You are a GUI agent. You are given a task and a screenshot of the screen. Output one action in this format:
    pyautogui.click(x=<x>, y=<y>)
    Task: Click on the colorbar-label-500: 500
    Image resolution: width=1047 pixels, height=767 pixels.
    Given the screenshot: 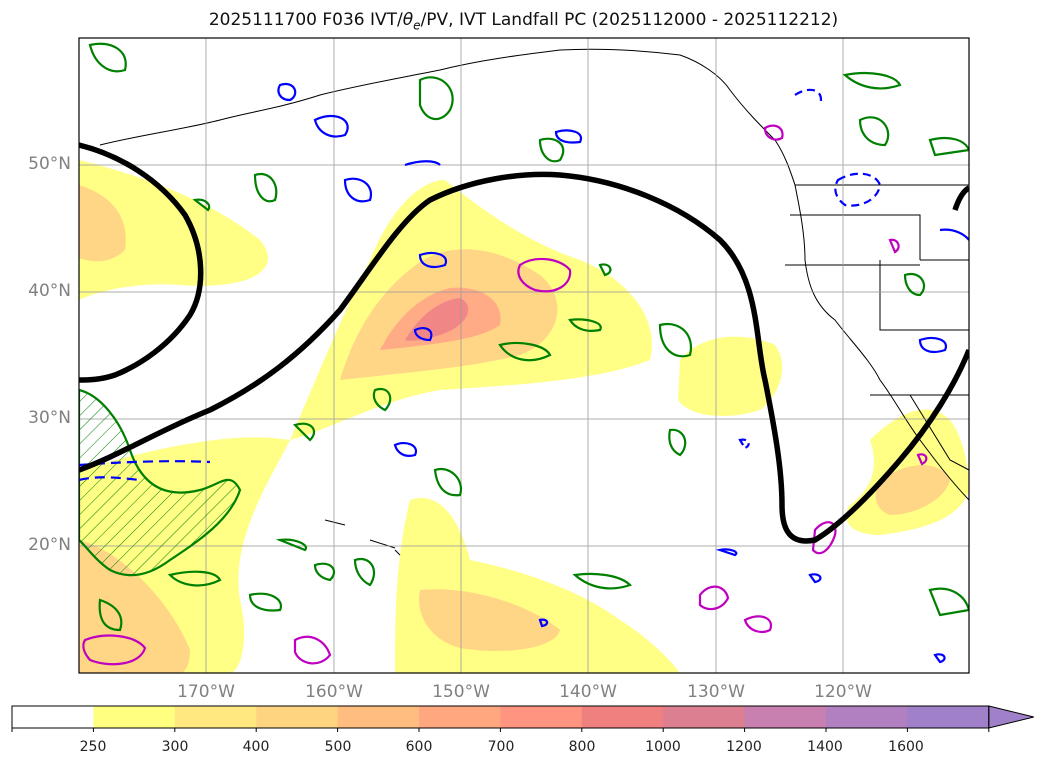 What is the action you would take?
    pyautogui.click(x=338, y=747)
    